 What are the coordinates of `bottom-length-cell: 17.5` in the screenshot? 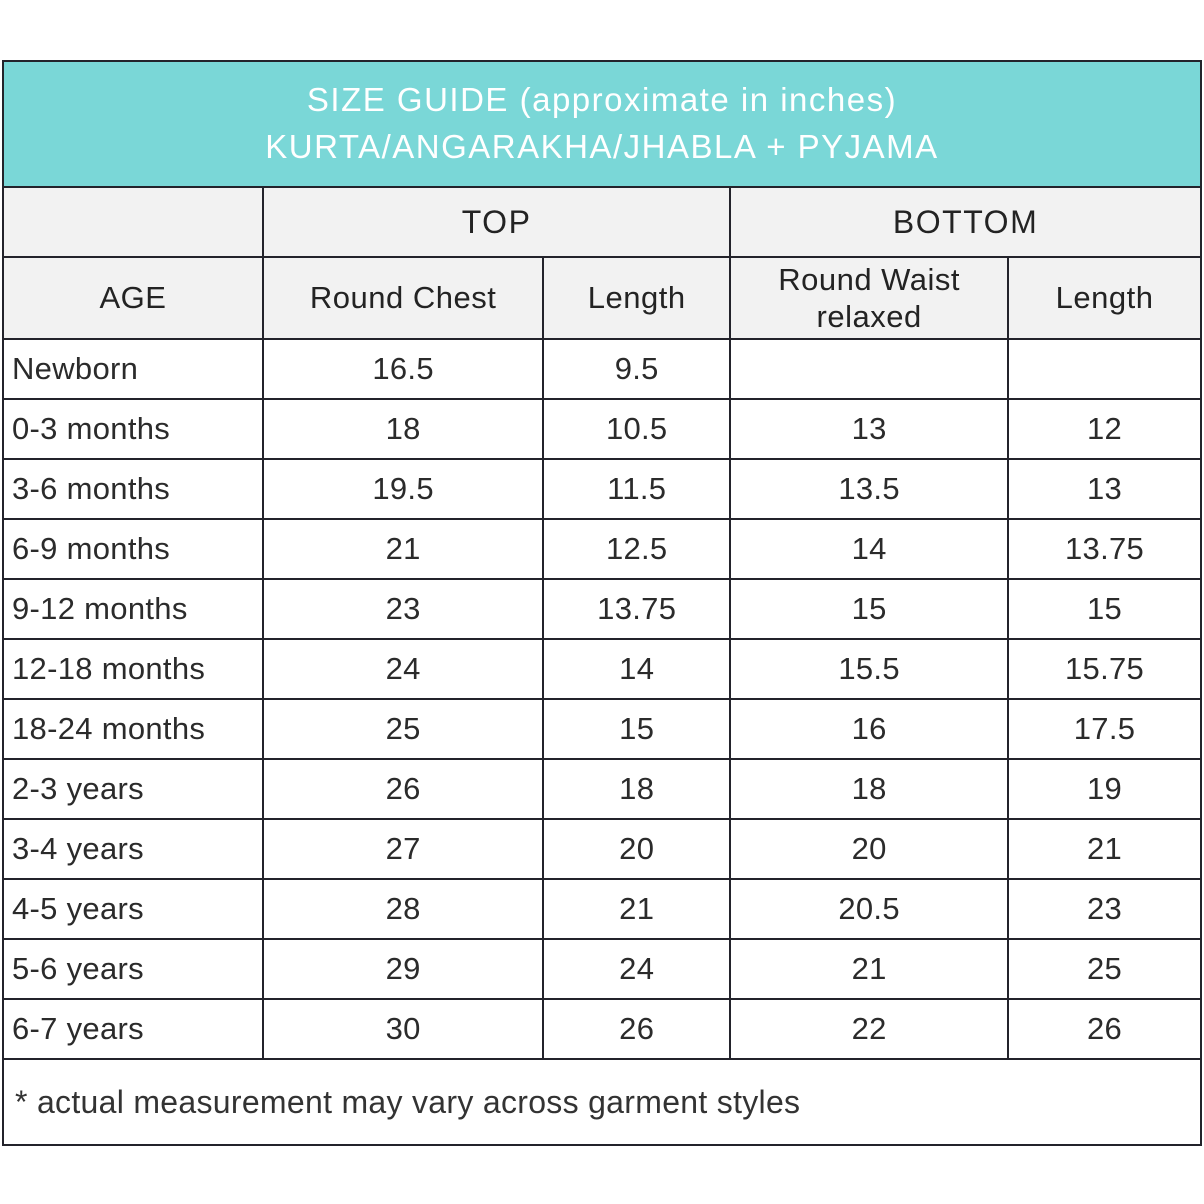 It's located at (1104, 729).